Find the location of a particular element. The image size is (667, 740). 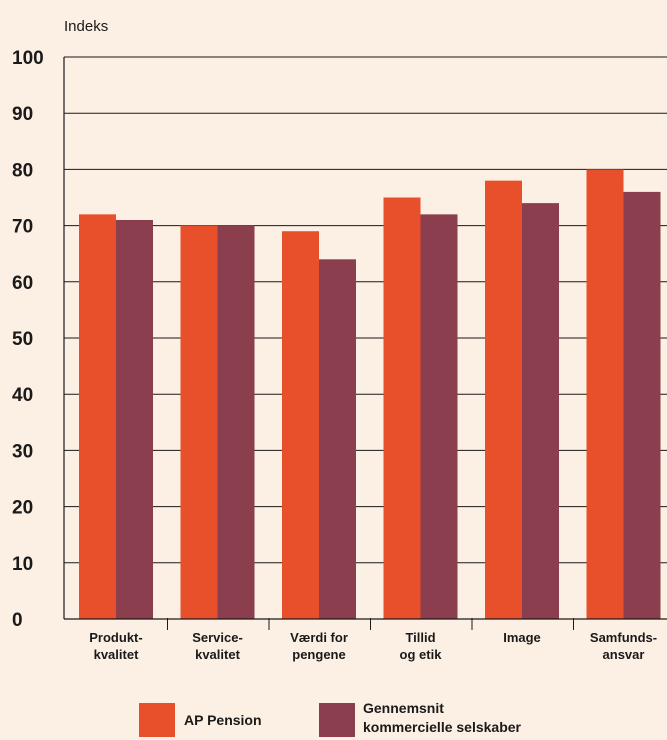

y-tick-label: 40 is located at coordinates (22, 395).